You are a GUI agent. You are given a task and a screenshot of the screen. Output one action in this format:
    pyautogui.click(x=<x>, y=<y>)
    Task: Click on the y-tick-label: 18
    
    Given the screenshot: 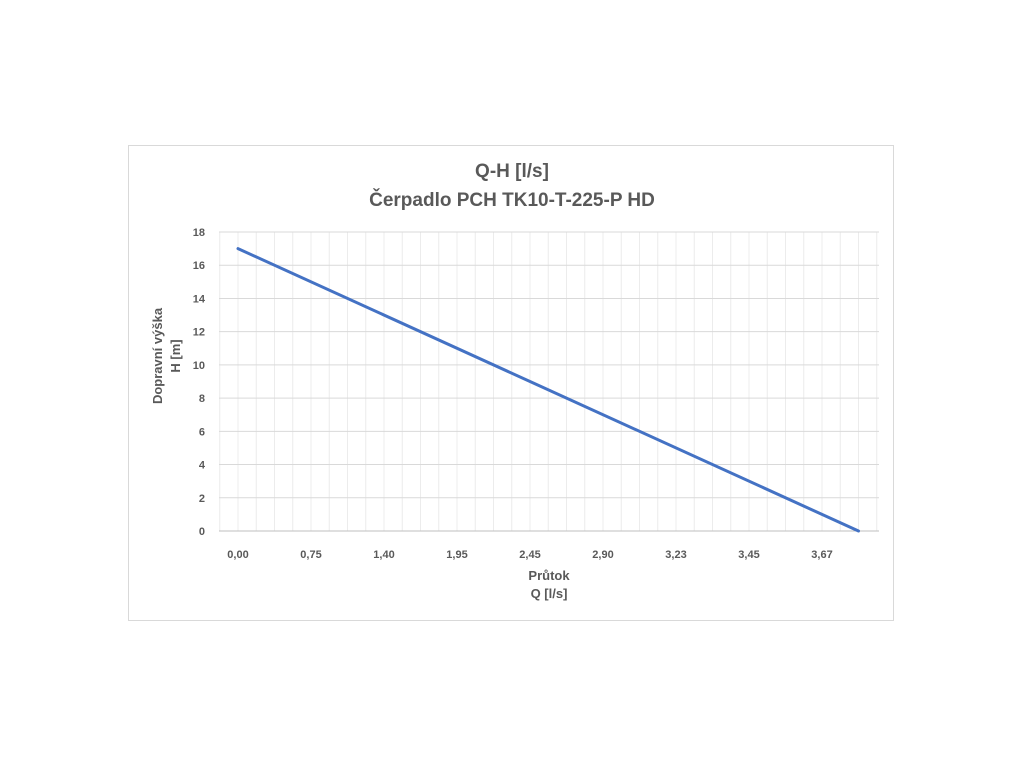 What is the action you would take?
    pyautogui.click(x=199, y=233)
    